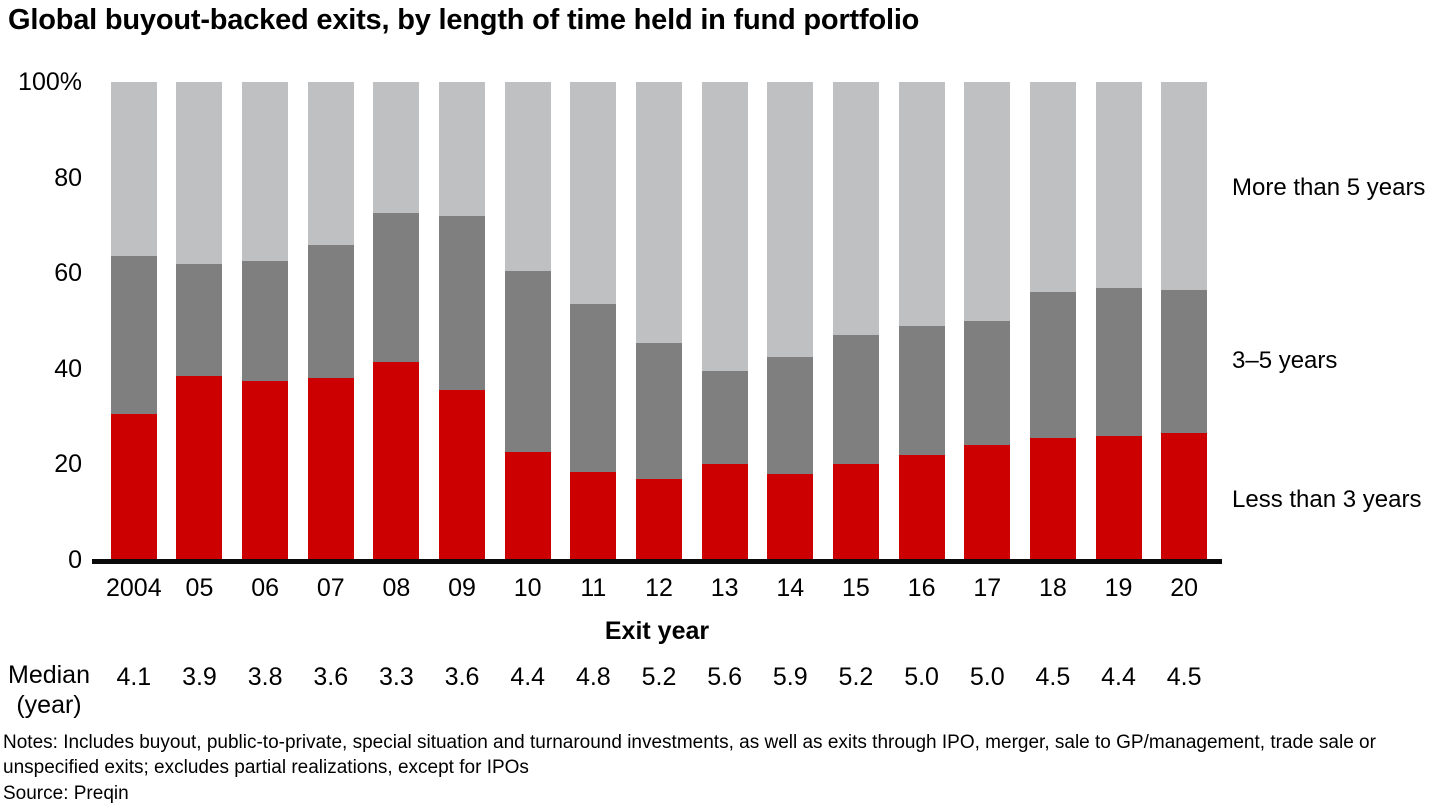  What do you see at coordinates (1329, 187) in the screenshot?
I see `legend-more-than-5-years: More than 5 years` at bounding box center [1329, 187].